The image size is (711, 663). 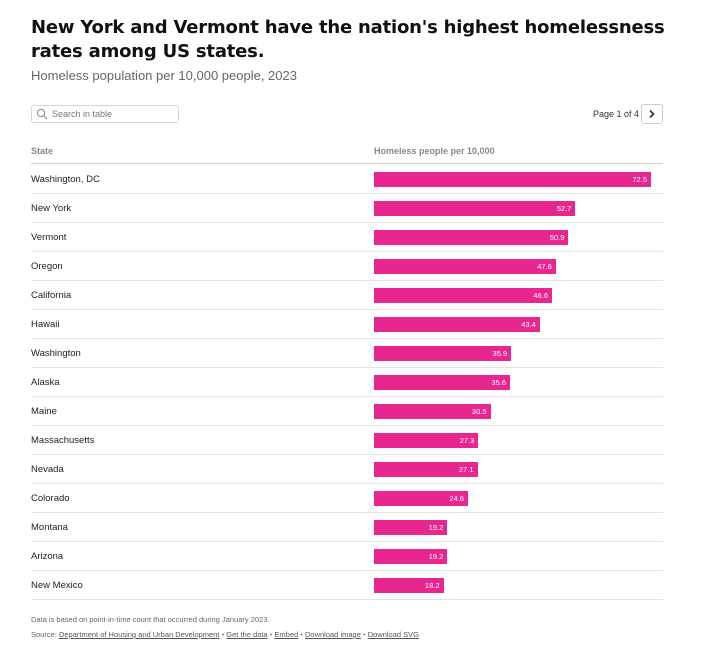 I want to click on chevron-right-icon, so click(x=652, y=114).